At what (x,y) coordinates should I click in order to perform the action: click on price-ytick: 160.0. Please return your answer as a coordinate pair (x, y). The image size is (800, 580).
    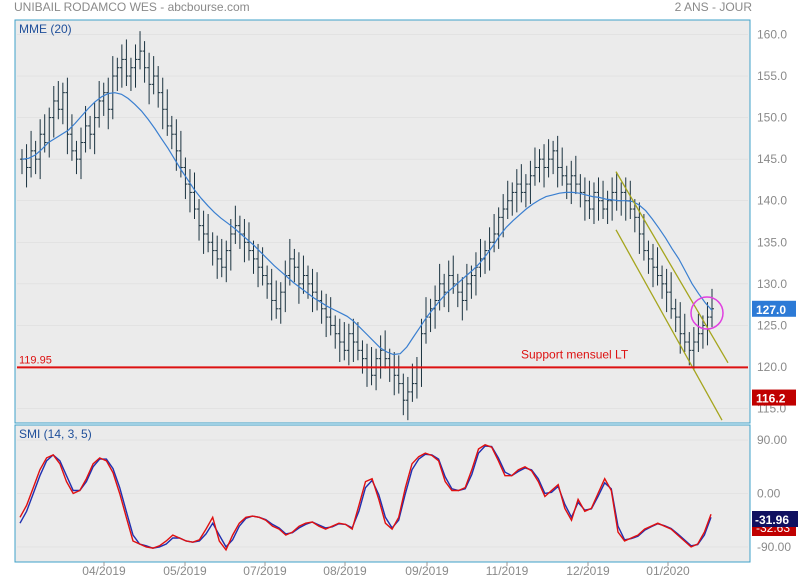
    Looking at the image, I should click on (772, 34).